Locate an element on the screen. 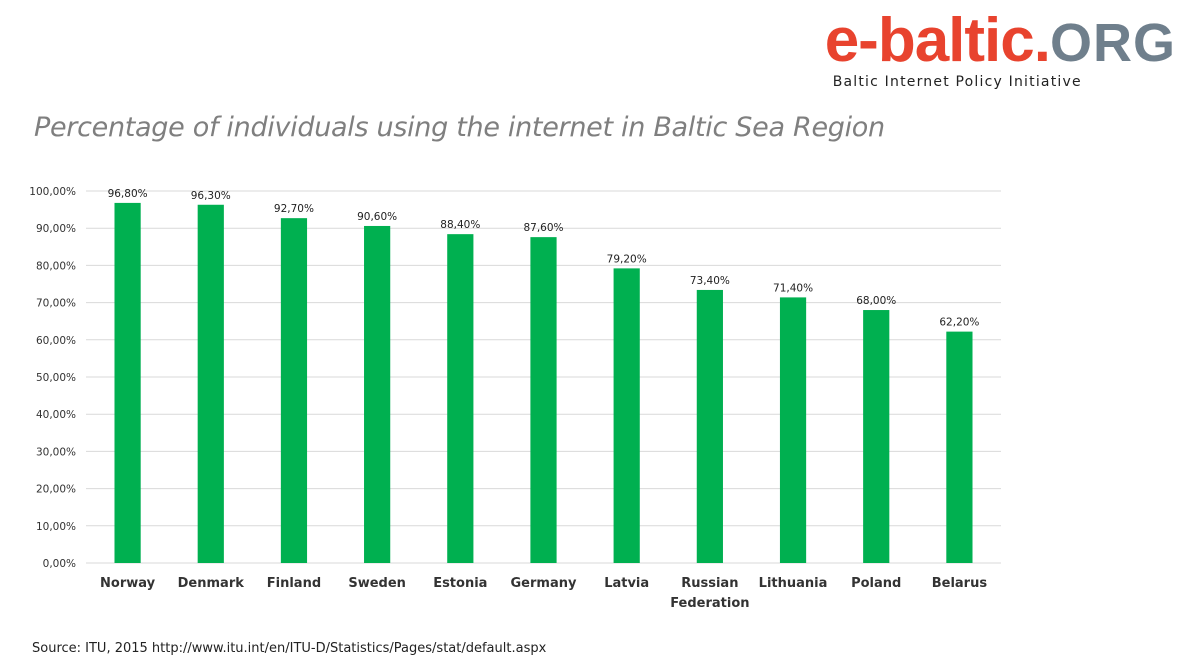 This screenshot has width=1192, height=663. data-label: 68,00% is located at coordinates (876, 301).